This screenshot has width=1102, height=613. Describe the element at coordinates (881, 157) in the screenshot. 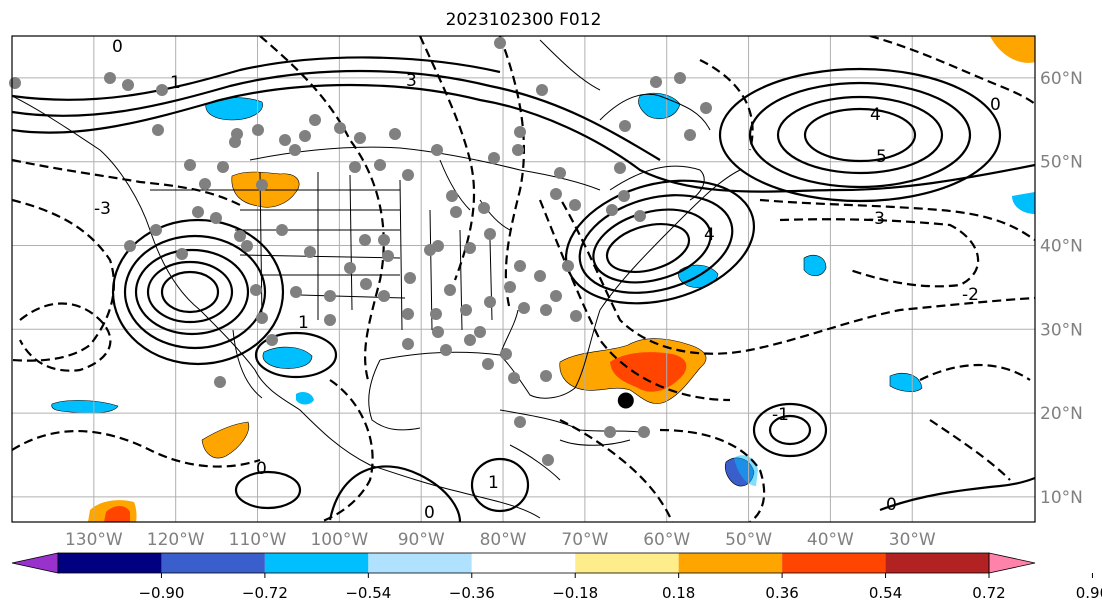

I see `contour-label: 5` at that location.